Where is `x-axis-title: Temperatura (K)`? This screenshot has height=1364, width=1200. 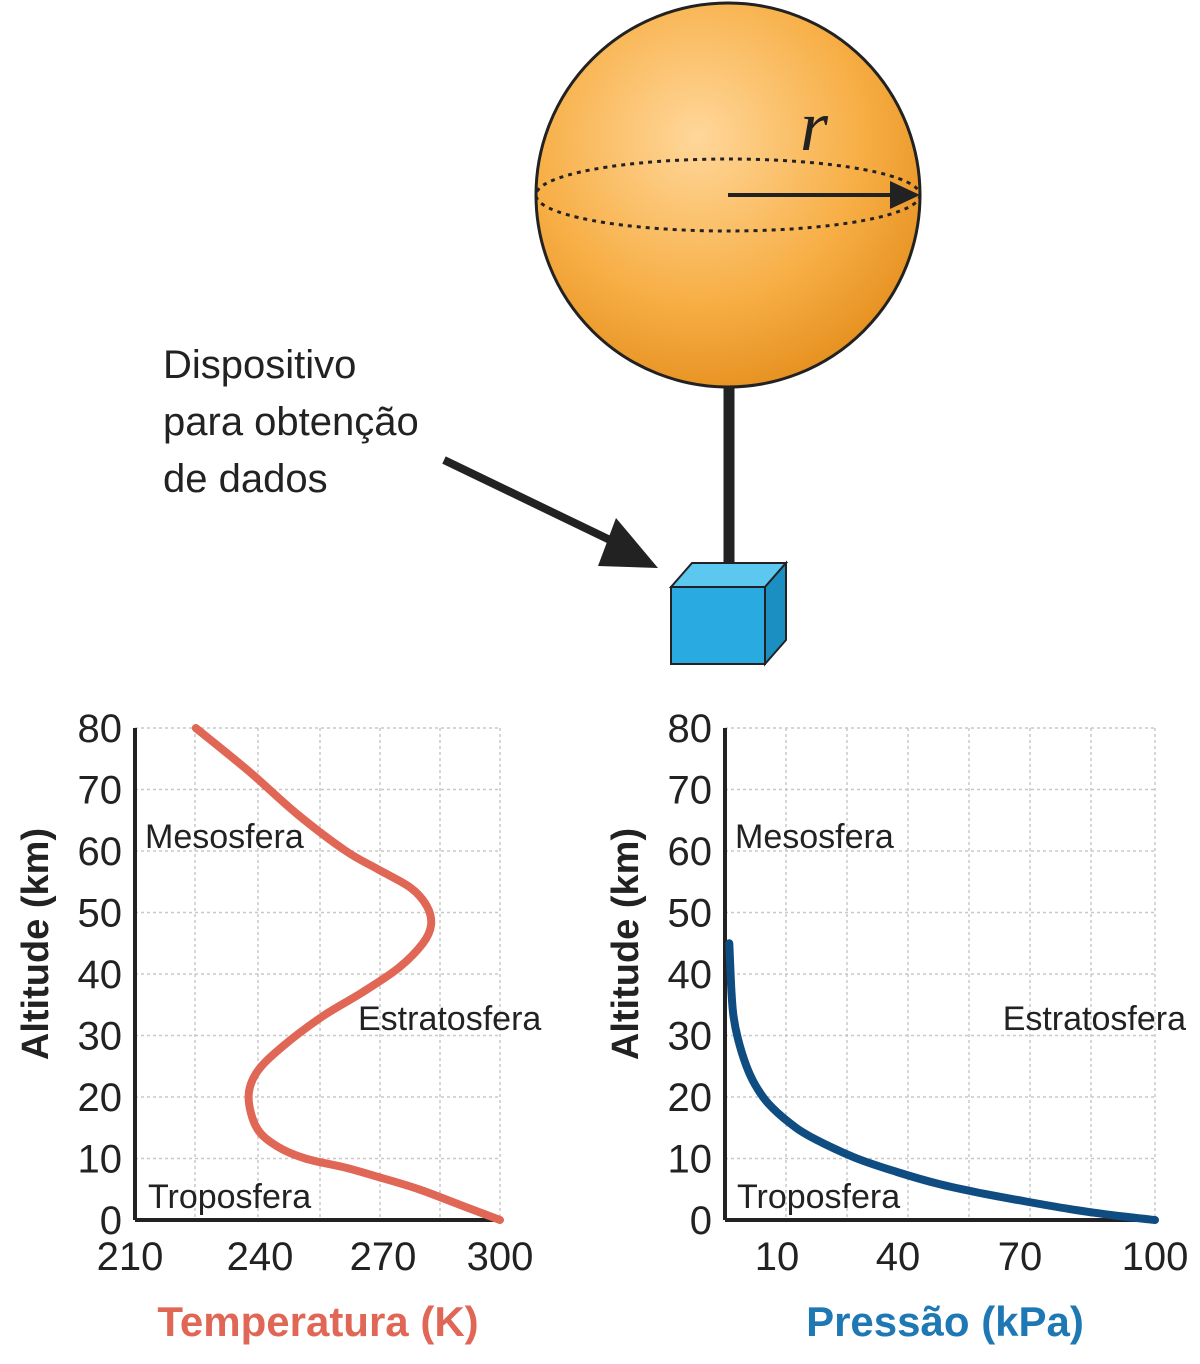
x-axis-title: Temperatura (K) is located at coordinates (317, 1321).